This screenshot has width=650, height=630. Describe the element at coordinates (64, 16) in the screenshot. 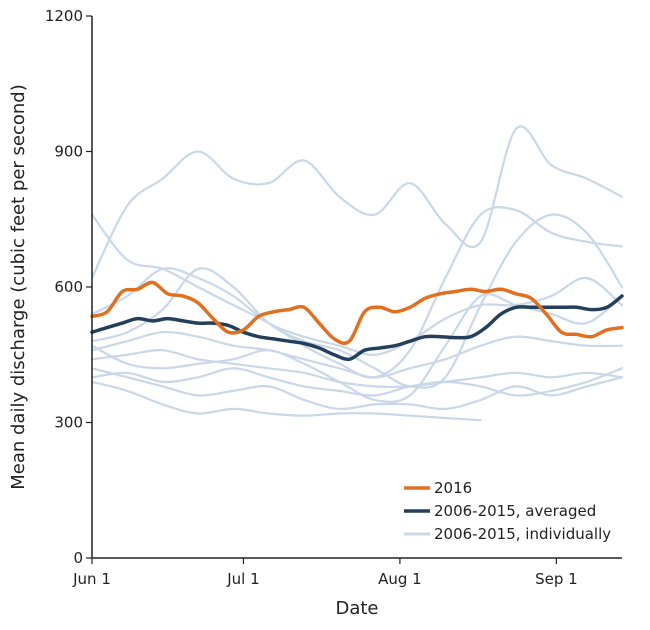

I see `y-tick-label: 1200` at that location.